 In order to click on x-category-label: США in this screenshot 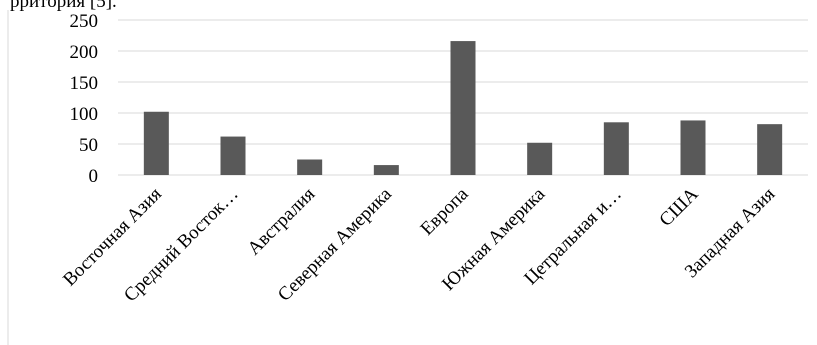, I will do `click(678, 206)`.